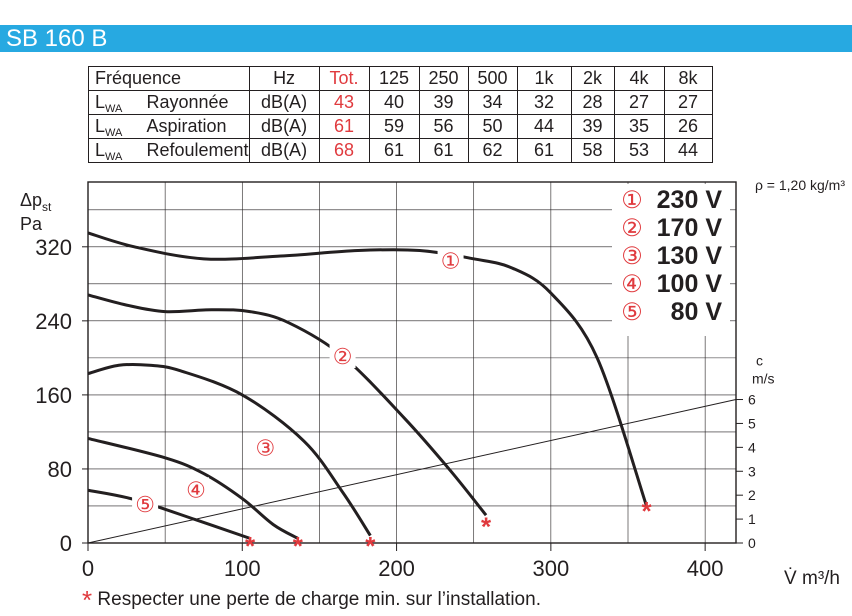  What do you see at coordinates (57, 38) in the screenshot?
I see `page-title: SB 160 B` at bounding box center [57, 38].